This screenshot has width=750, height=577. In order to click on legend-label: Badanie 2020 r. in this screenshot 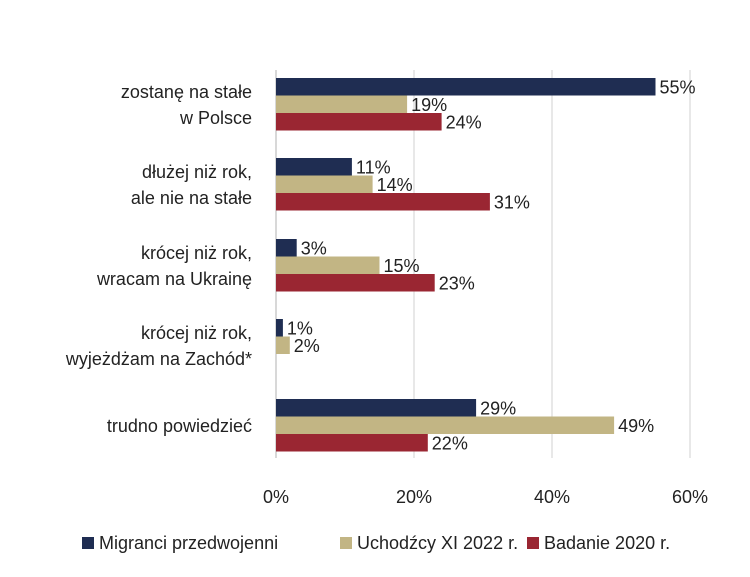, I will do `click(607, 543)`.